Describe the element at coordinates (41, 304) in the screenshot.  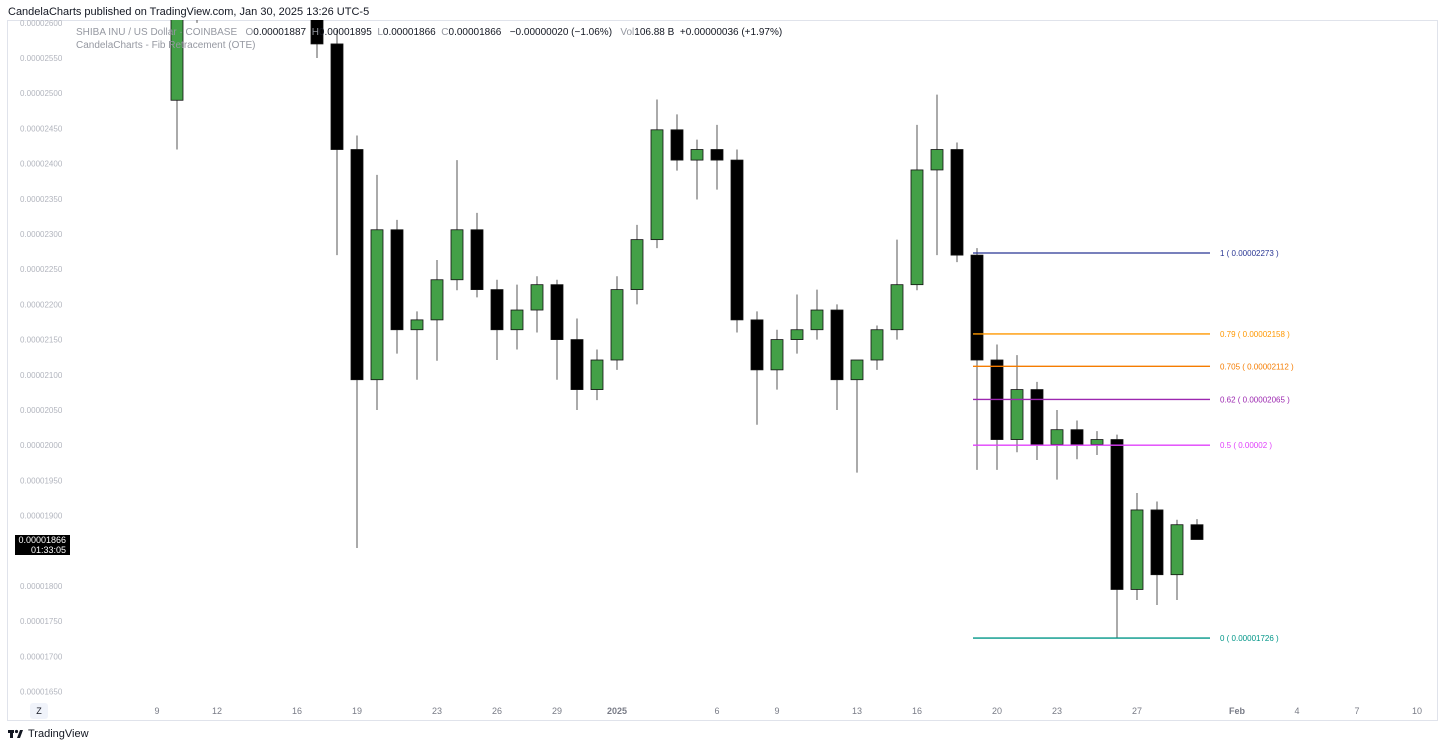
I see `y-tick-label: 0.00002200` at that location.